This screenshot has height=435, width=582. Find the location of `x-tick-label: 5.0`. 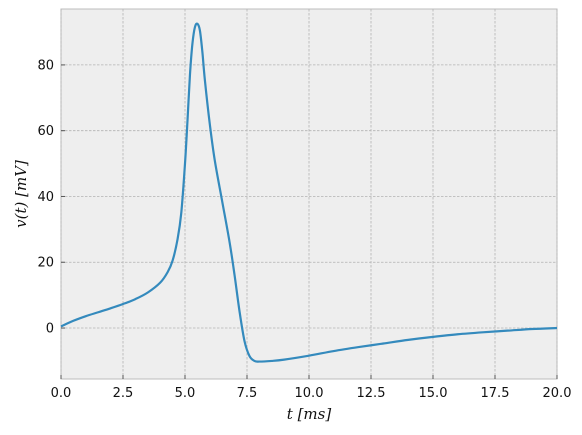

x-tick-label: 5.0 is located at coordinates (185, 393).